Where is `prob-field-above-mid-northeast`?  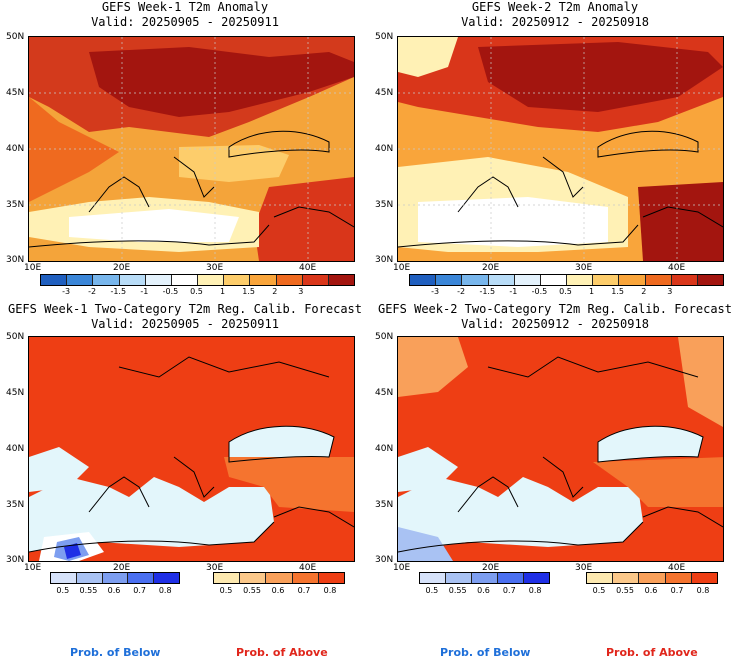 prob-field-above-mid-northeast is located at coordinates (700, 382).